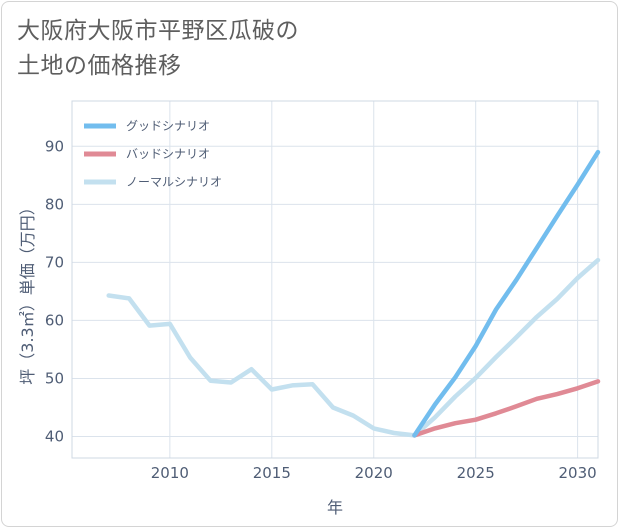 The width and height of the screenshot is (621, 530). I want to click on y-tick-label: 40, so click(54, 437).